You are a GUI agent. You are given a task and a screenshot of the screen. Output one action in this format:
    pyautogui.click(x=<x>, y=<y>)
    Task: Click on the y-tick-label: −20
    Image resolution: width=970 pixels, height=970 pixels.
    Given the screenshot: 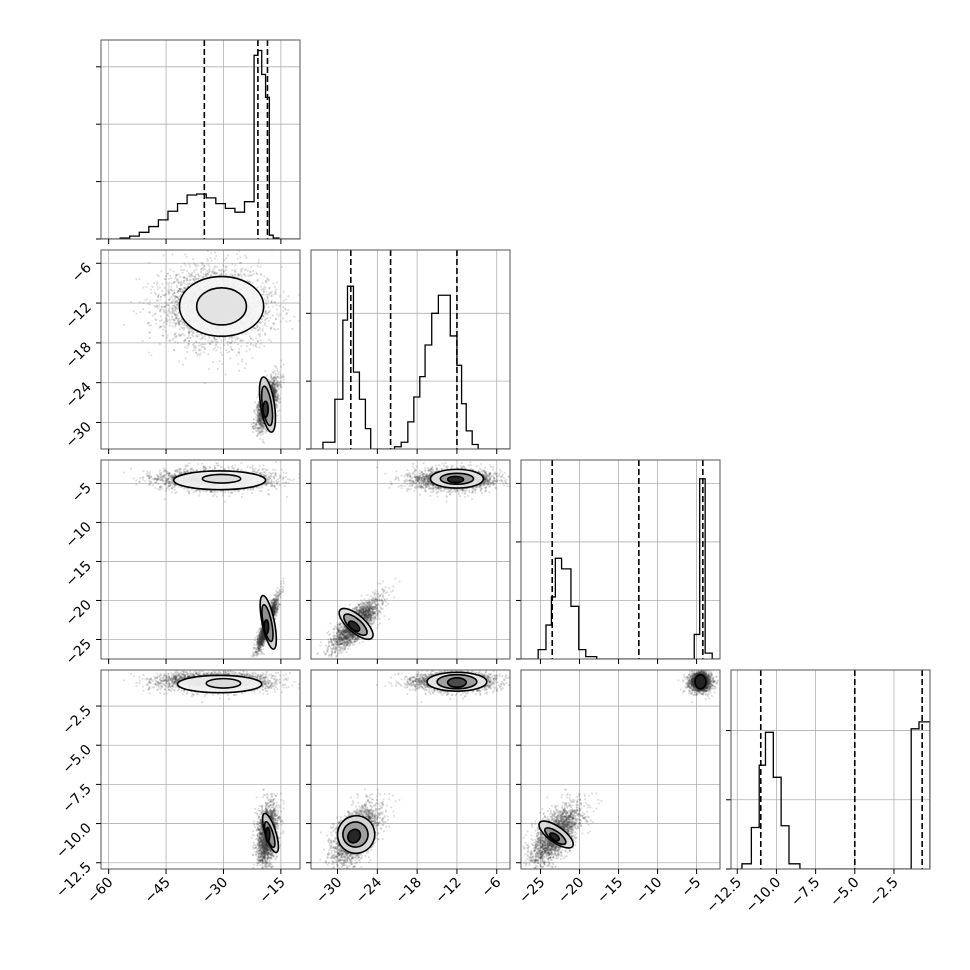 What is the action you would take?
    pyautogui.click(x=79, y=613)
    